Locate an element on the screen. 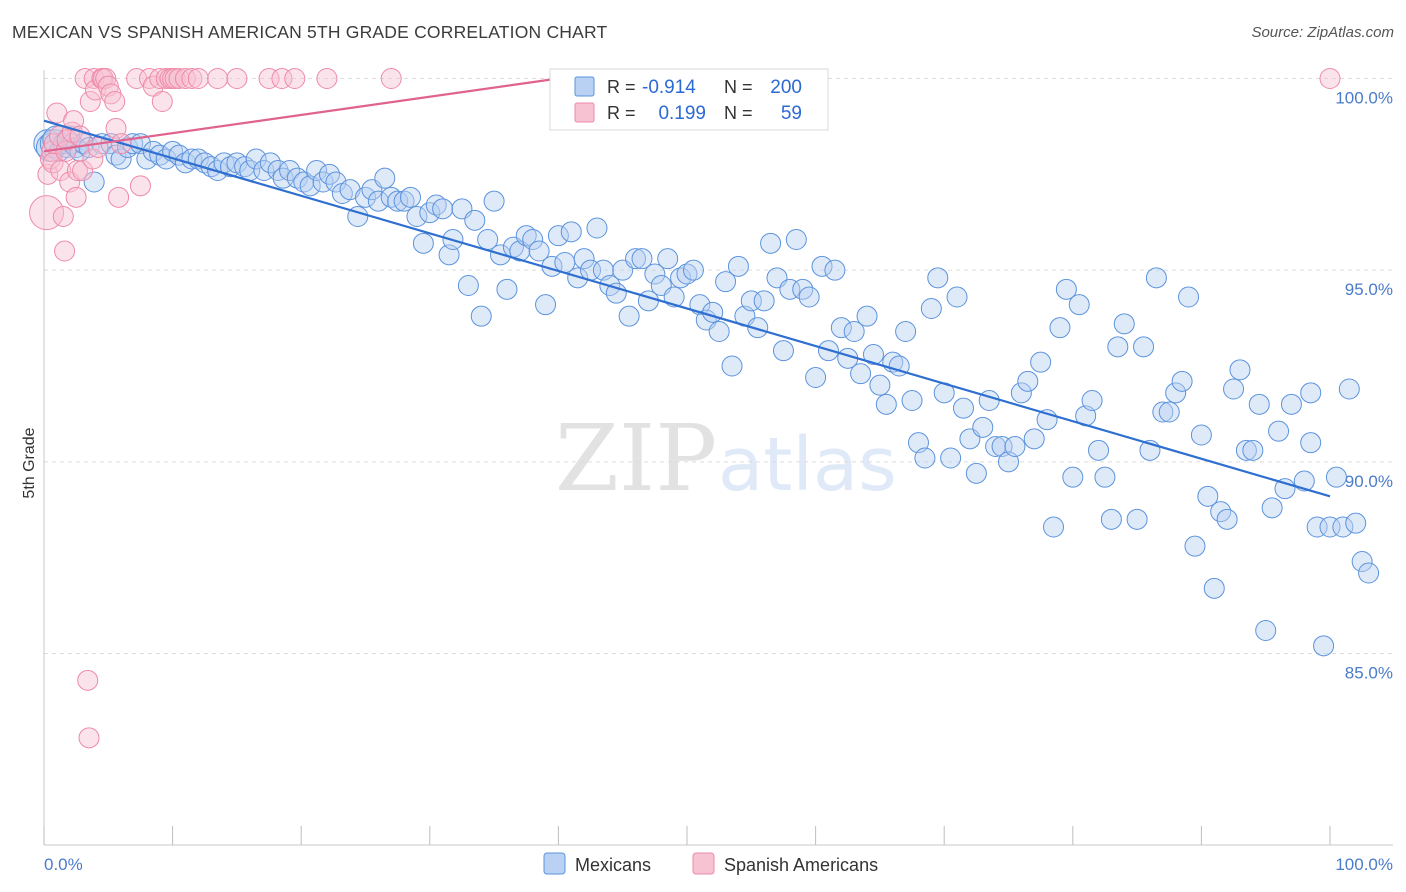 Image resolution: width=1406 pixels, height=892 pixels. y-tick-label: 90.0% is located at coordinates (1369, 481).